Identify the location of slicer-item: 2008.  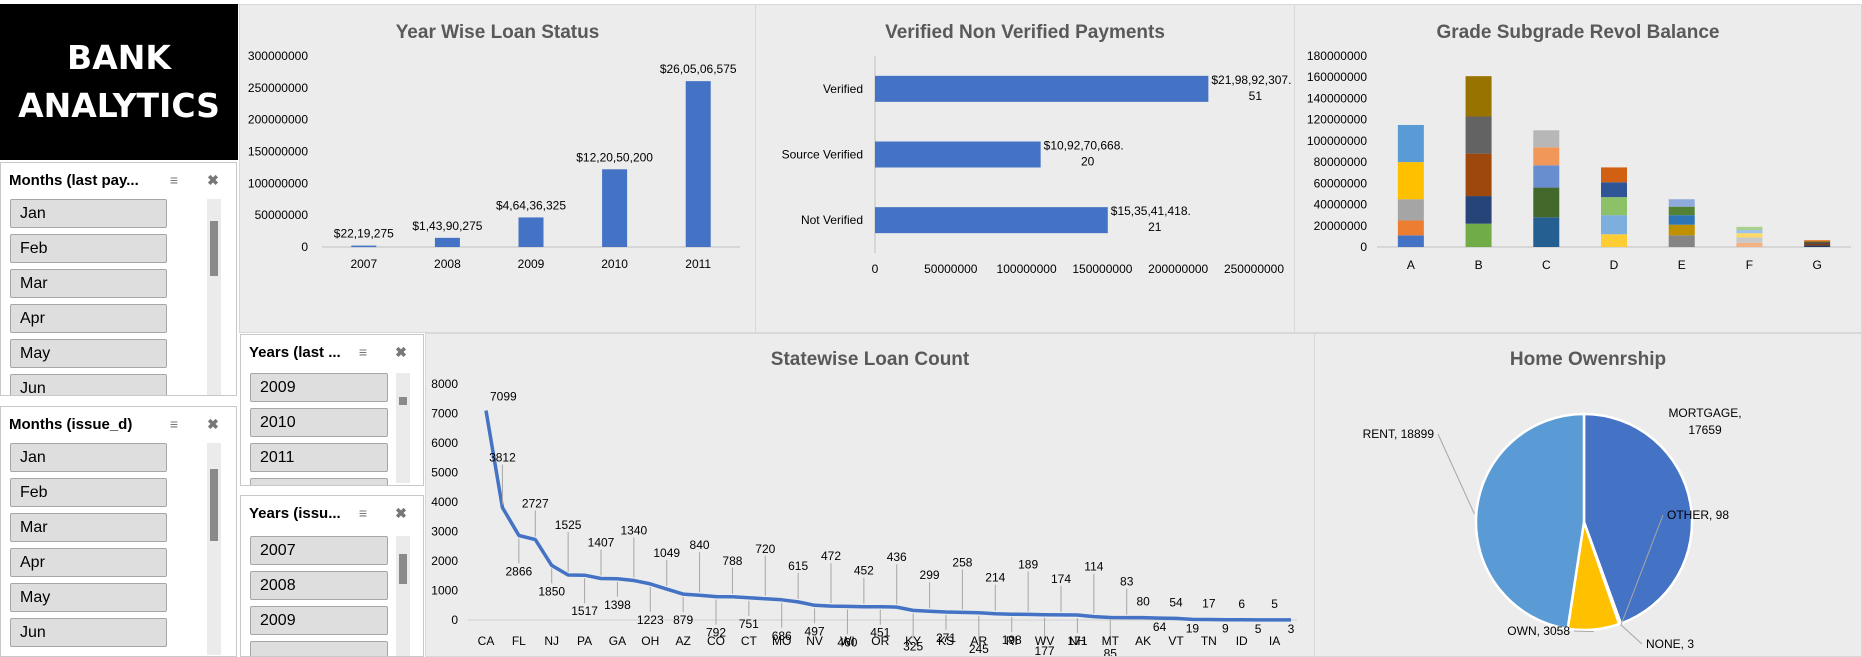
(319, 585).